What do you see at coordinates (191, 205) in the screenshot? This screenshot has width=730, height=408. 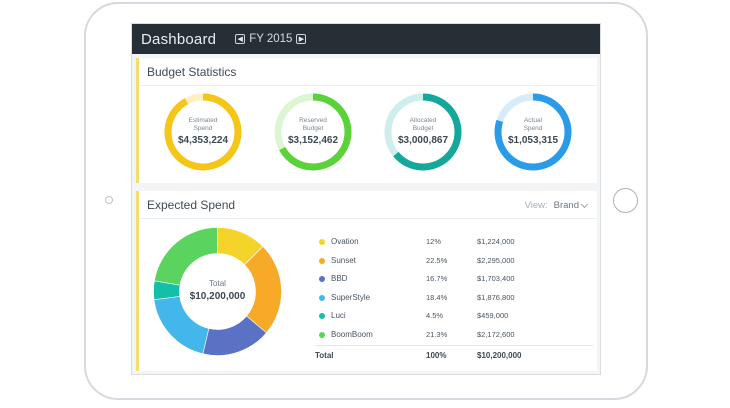 I see `expected-spend-title: Expected Spend` at bounding box center [191, 205].